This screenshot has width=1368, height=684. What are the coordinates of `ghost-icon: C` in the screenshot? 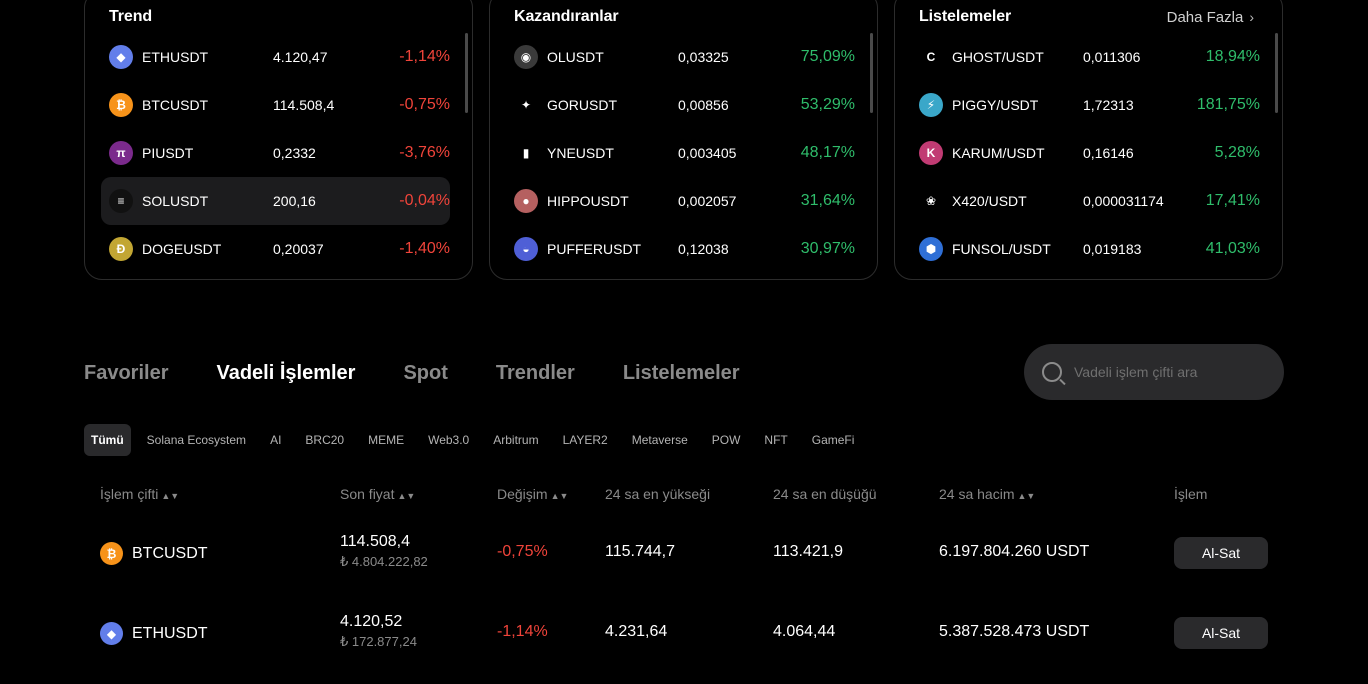 It's located at (931, 57).